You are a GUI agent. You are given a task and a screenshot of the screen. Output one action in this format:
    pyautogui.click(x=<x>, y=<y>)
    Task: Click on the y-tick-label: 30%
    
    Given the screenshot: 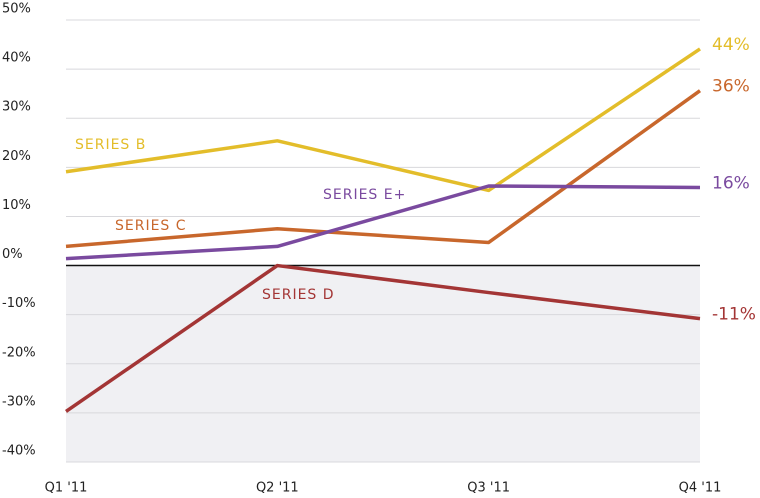 What is the action you would take?
    pyautogui.click(x=16, y=107)
    